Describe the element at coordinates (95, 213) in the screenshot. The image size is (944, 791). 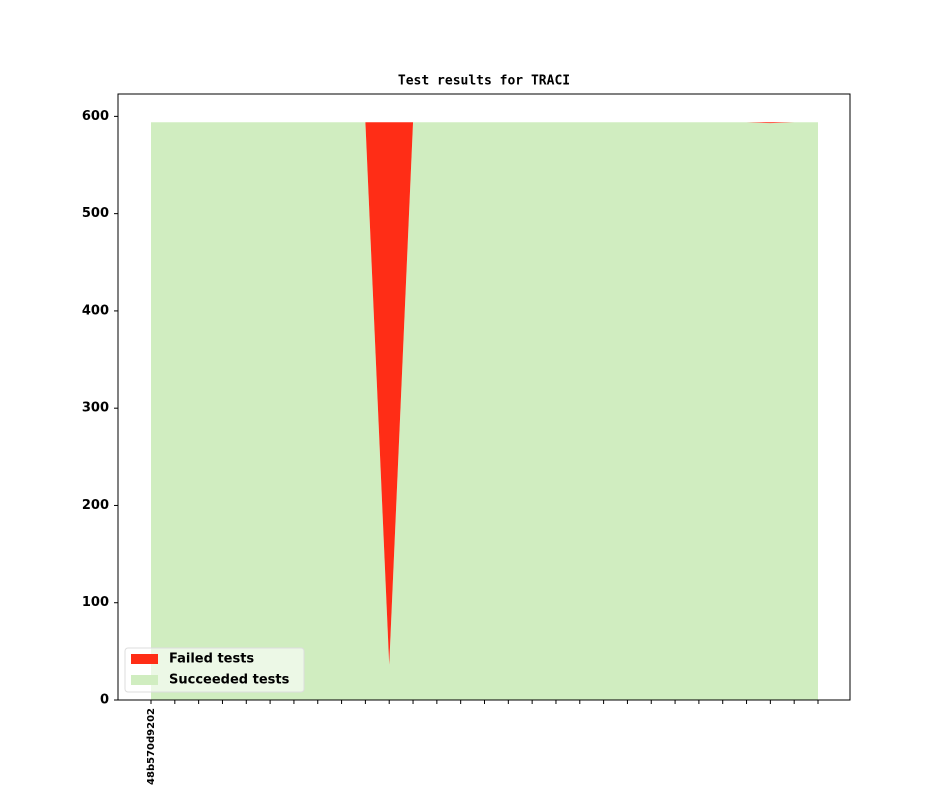
I see `y-tick-label: 500` at that location.